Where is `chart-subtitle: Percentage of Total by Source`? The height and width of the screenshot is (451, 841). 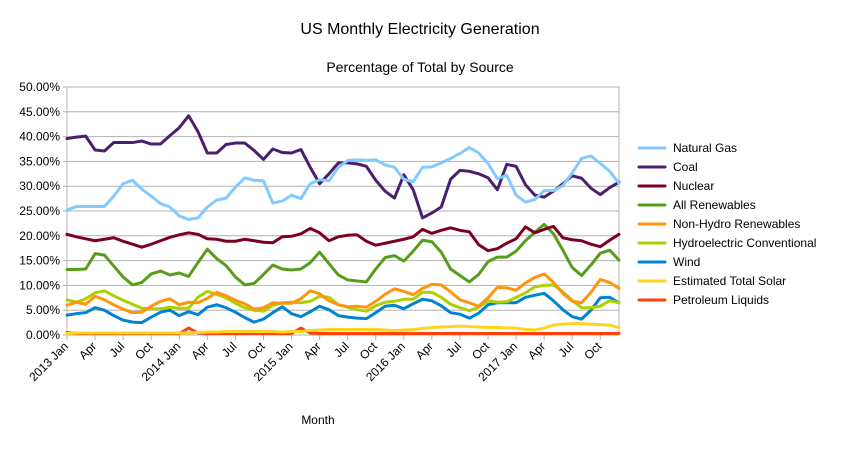 chart-subtitle: Percentage of Total by Source is located at coordinates (420, 67).